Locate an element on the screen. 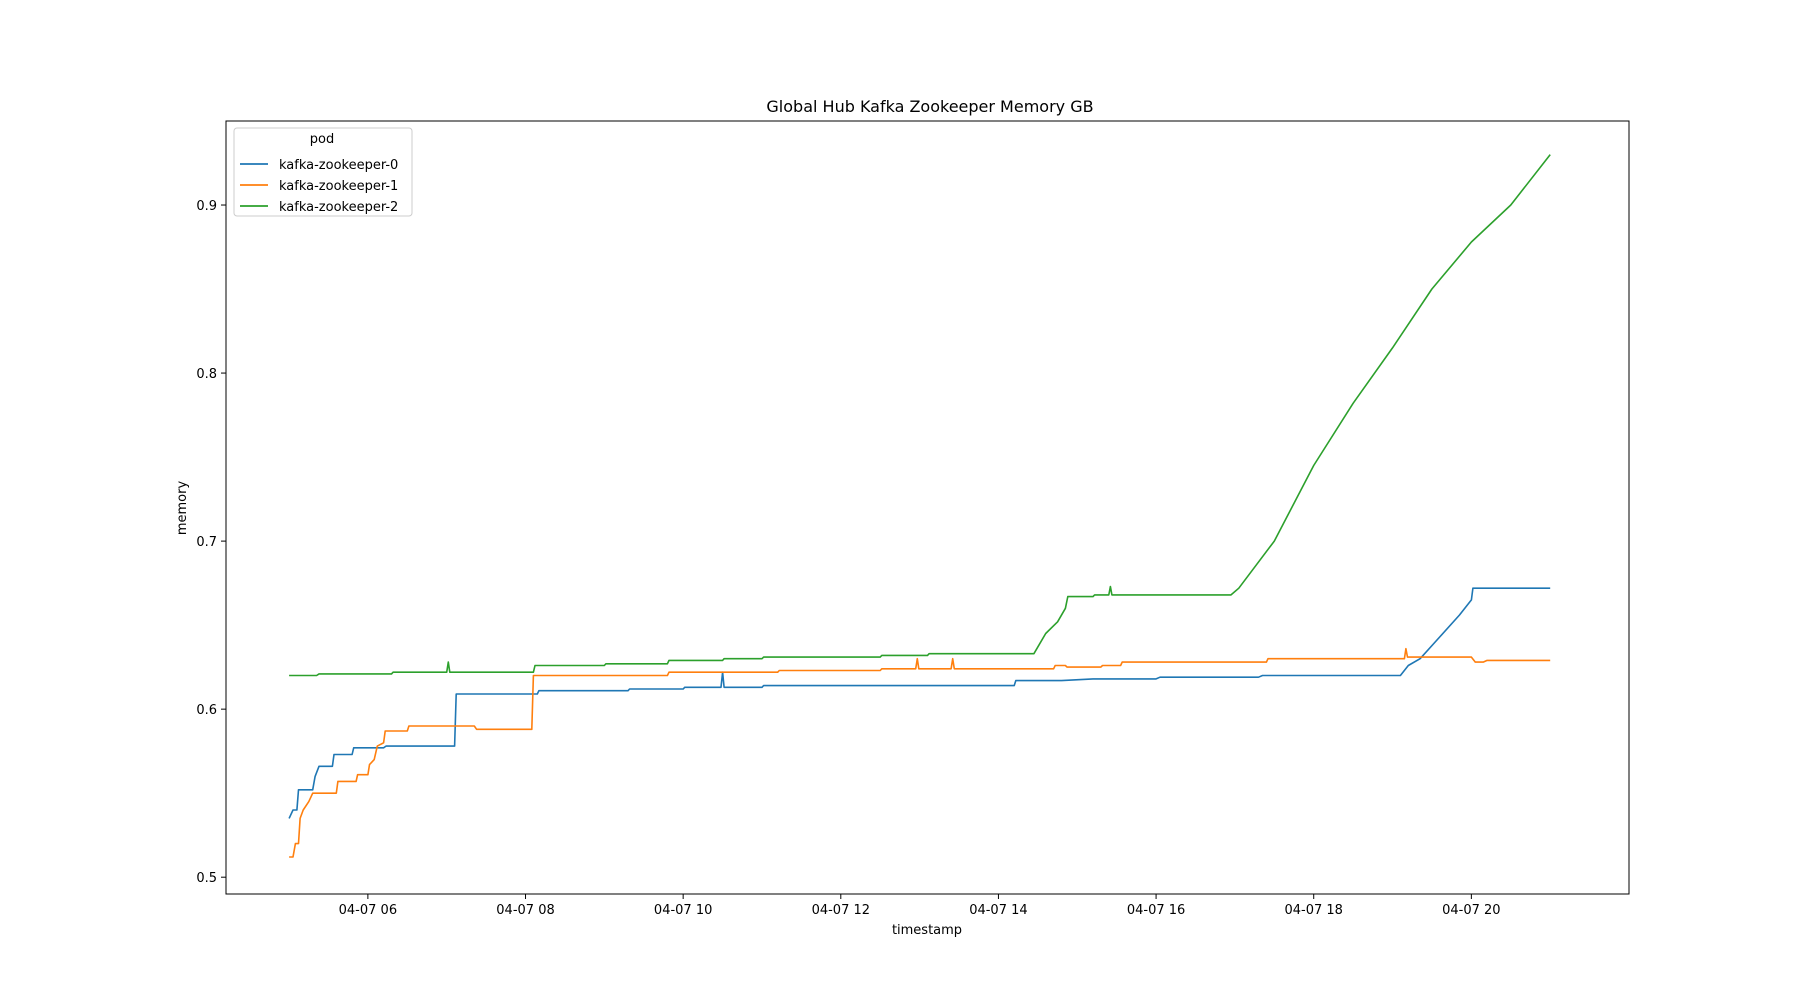  x-tick-label: 04-07 20 is located at coordinates (1471, 910).